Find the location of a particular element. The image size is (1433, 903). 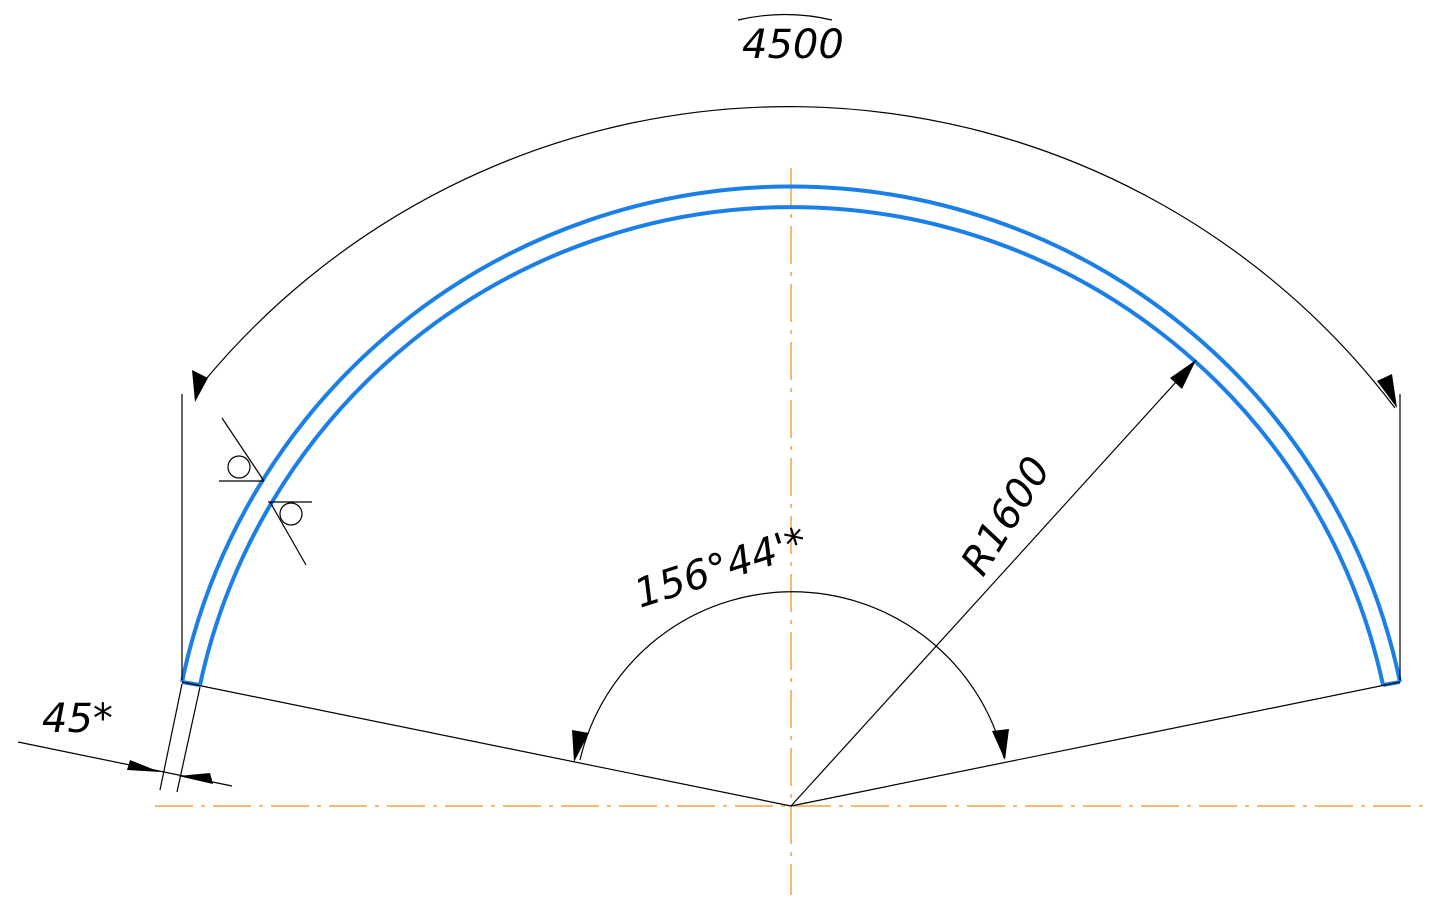

thickness-label: 45* is located at coordinates (77, 719).